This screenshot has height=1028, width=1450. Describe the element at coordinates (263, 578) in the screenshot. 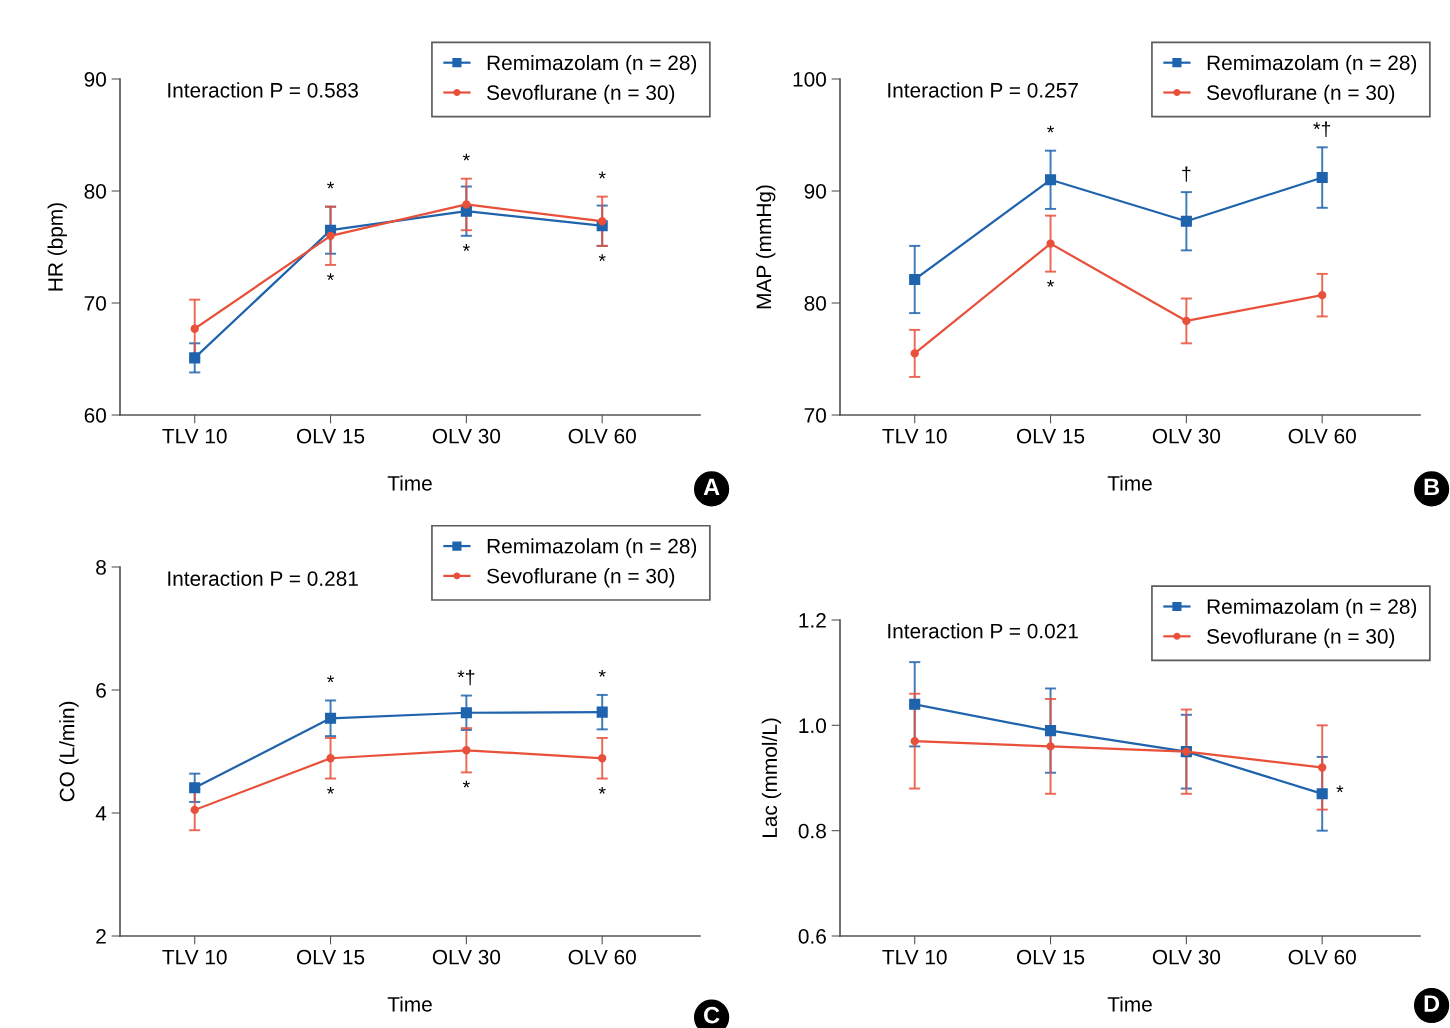

I see `annotation: Interaction P = 0.281` at that location.